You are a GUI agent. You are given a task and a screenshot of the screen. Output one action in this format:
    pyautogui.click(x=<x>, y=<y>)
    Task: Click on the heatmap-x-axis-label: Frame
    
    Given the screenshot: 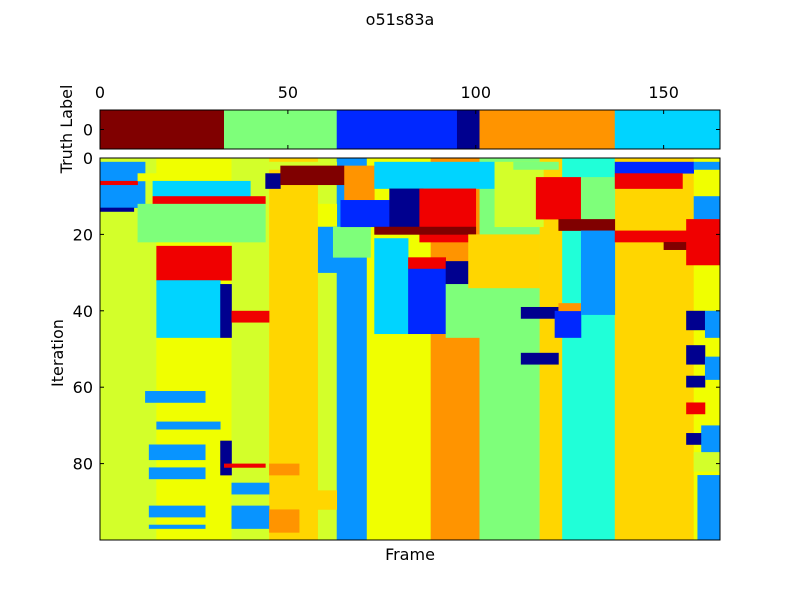 What is the action you would take?
    pyautogui.click(x=410, y=554)
    